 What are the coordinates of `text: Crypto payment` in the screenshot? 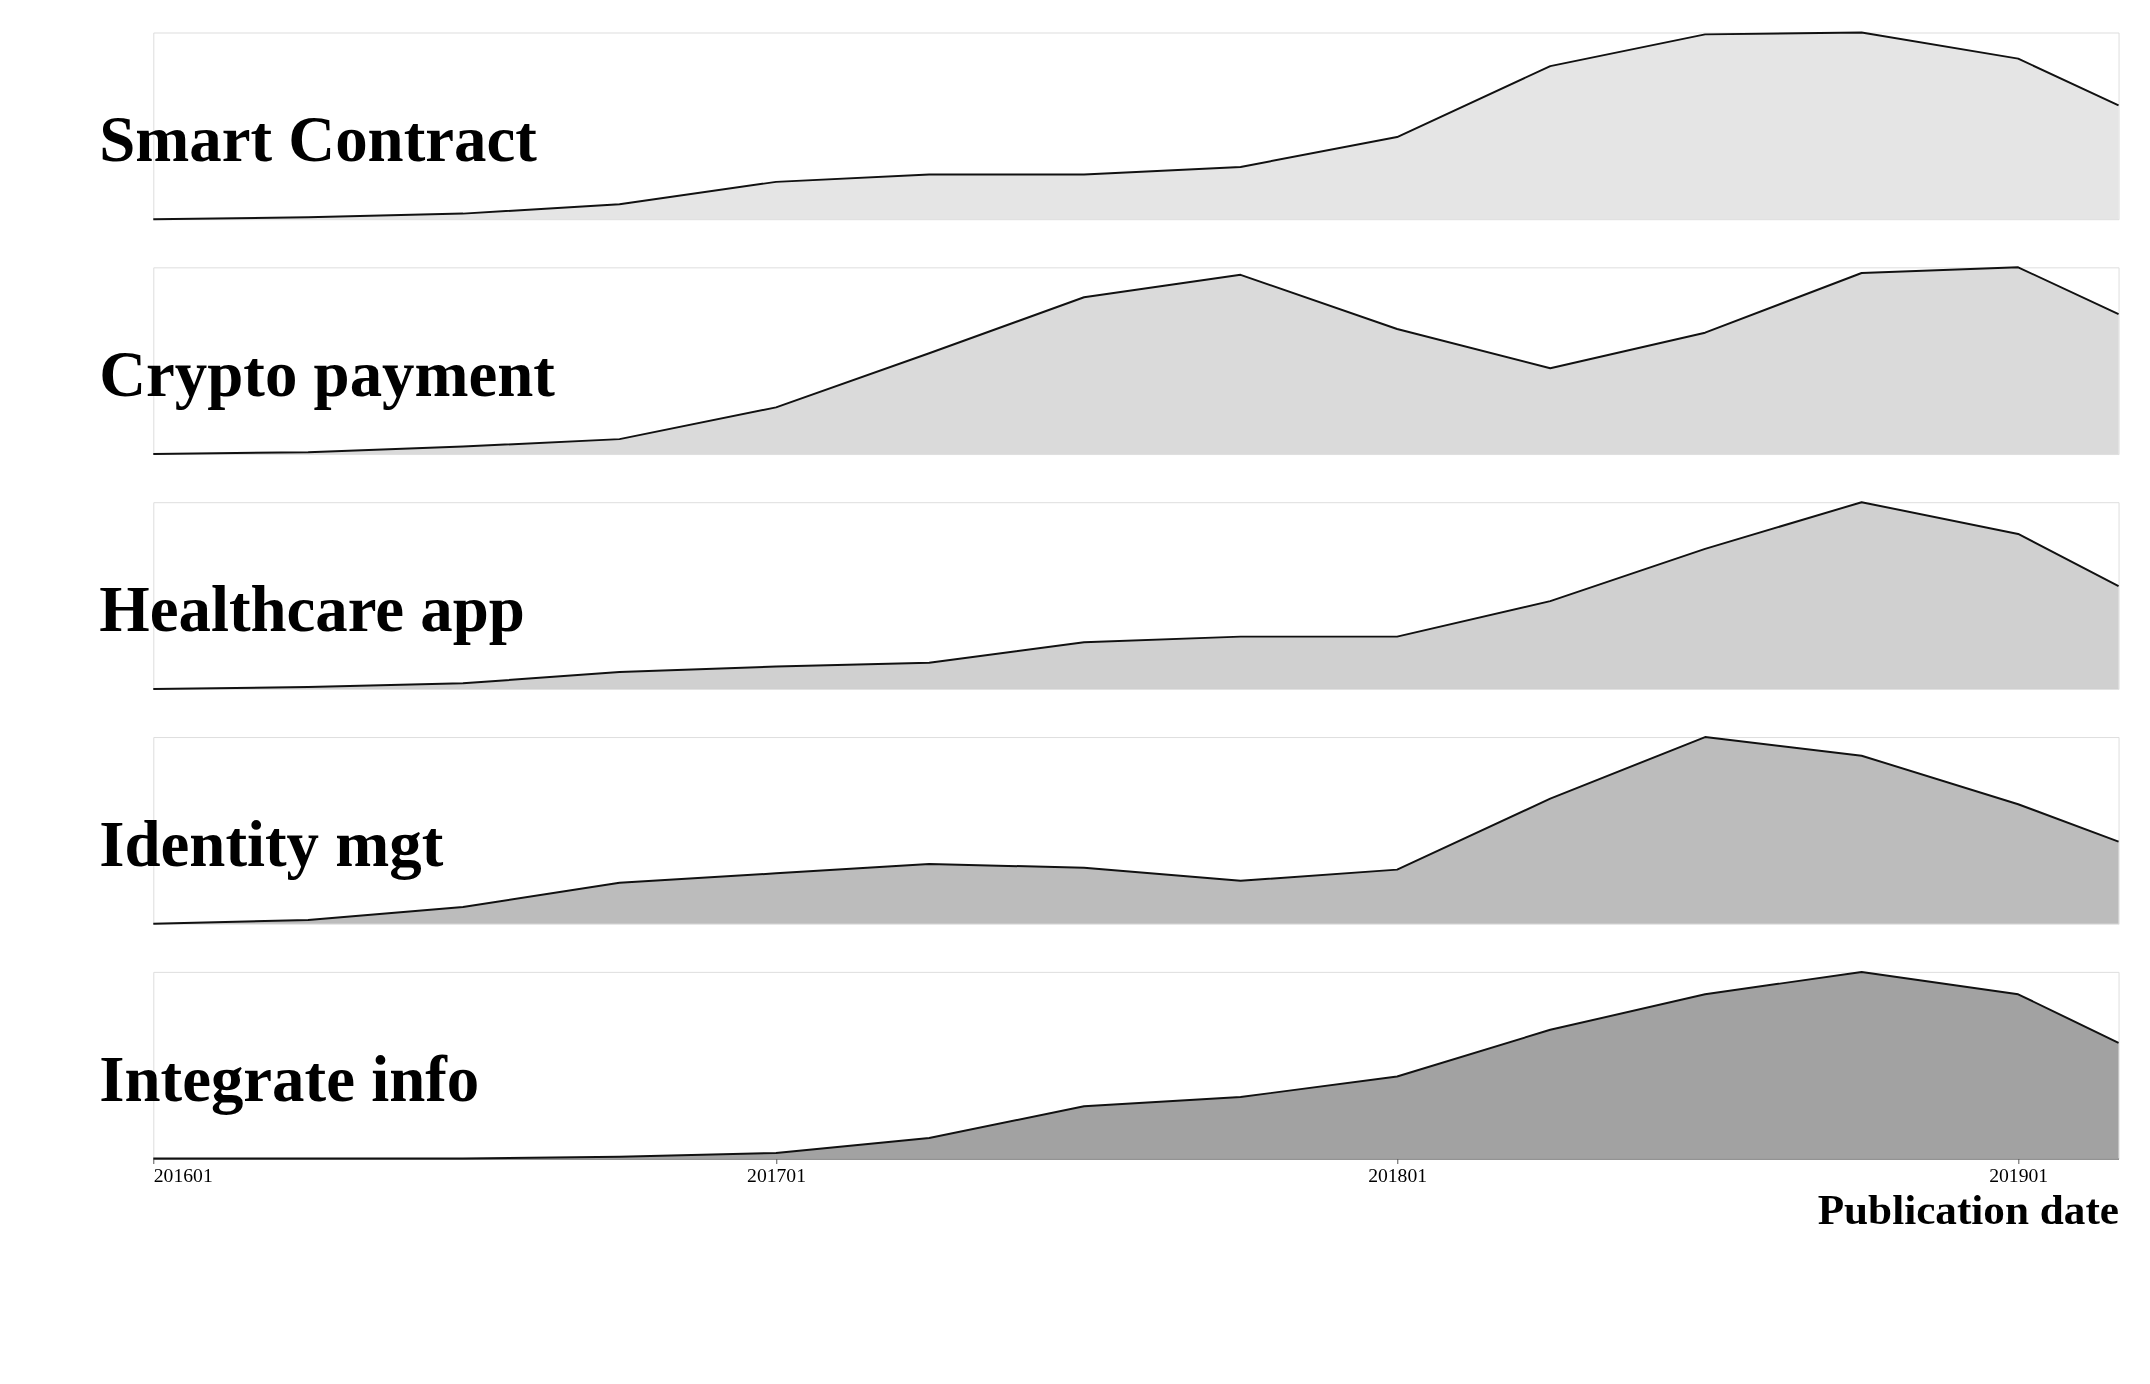 It's located at (327, 374).